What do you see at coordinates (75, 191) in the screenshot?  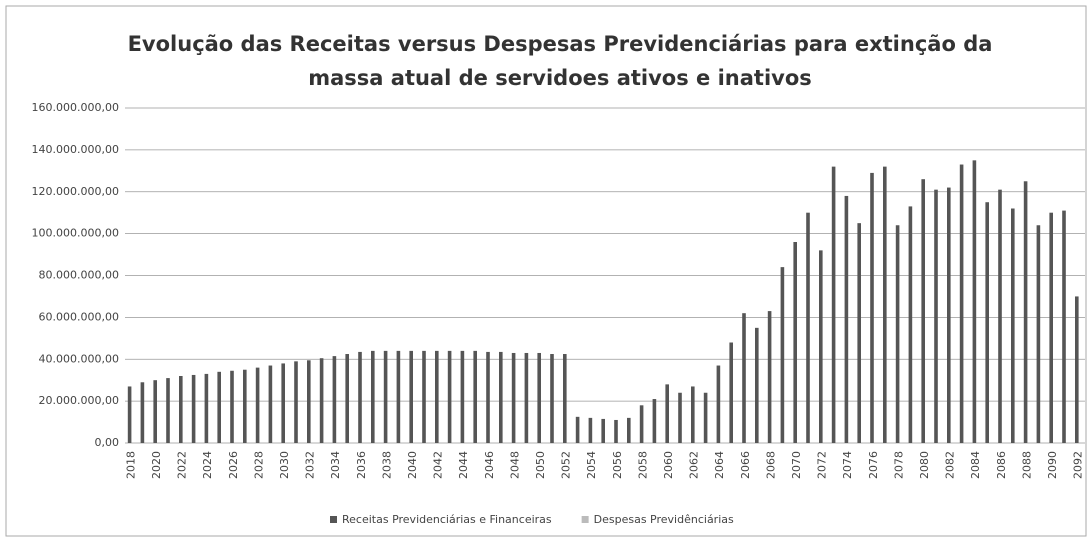 I see `y-tick-label: 120.000.000,00` at bounding box center [75, 191].